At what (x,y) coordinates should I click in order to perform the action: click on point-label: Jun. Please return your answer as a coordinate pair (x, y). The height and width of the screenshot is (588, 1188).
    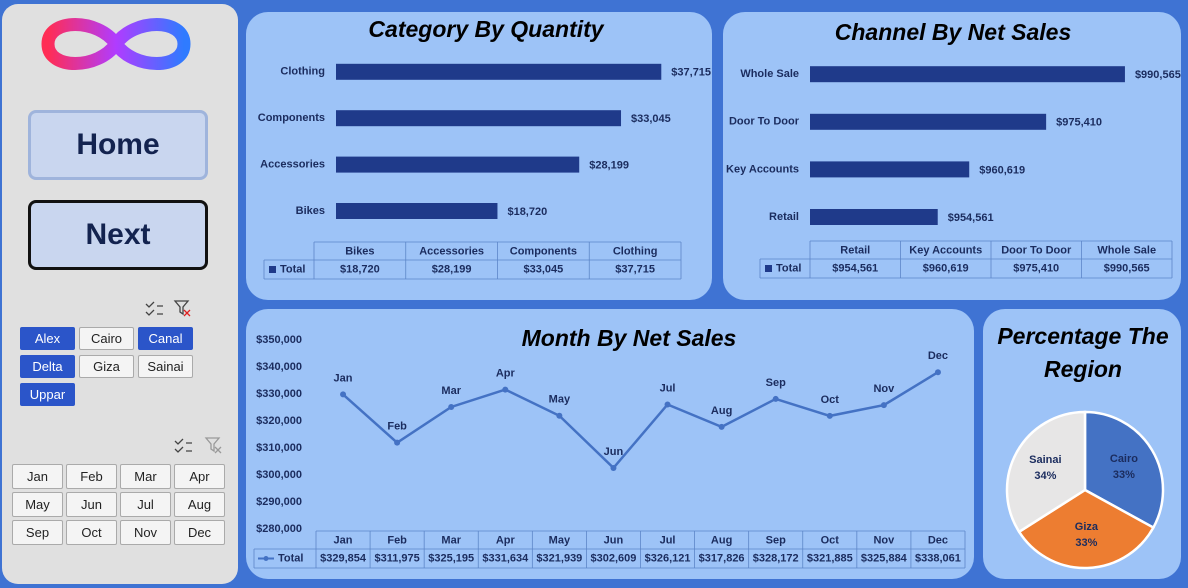
    Looking at the image, I should click on (614, 452).